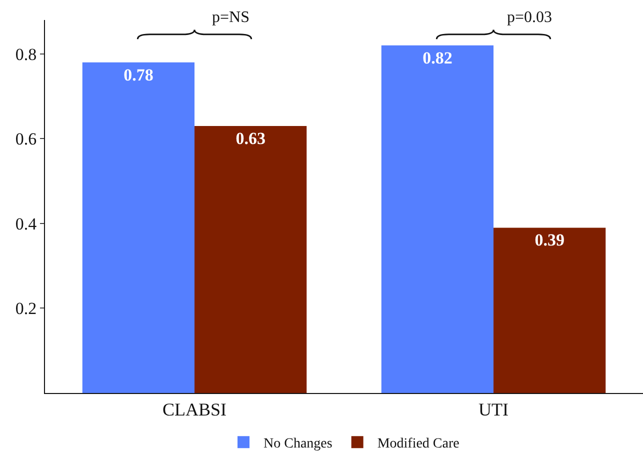 Image resolution: width=643 pixels, height=459 pixels. Describe the element at coordinates (493, 410) in the screenshot. I see `x-tick-label: UTI` at that location.